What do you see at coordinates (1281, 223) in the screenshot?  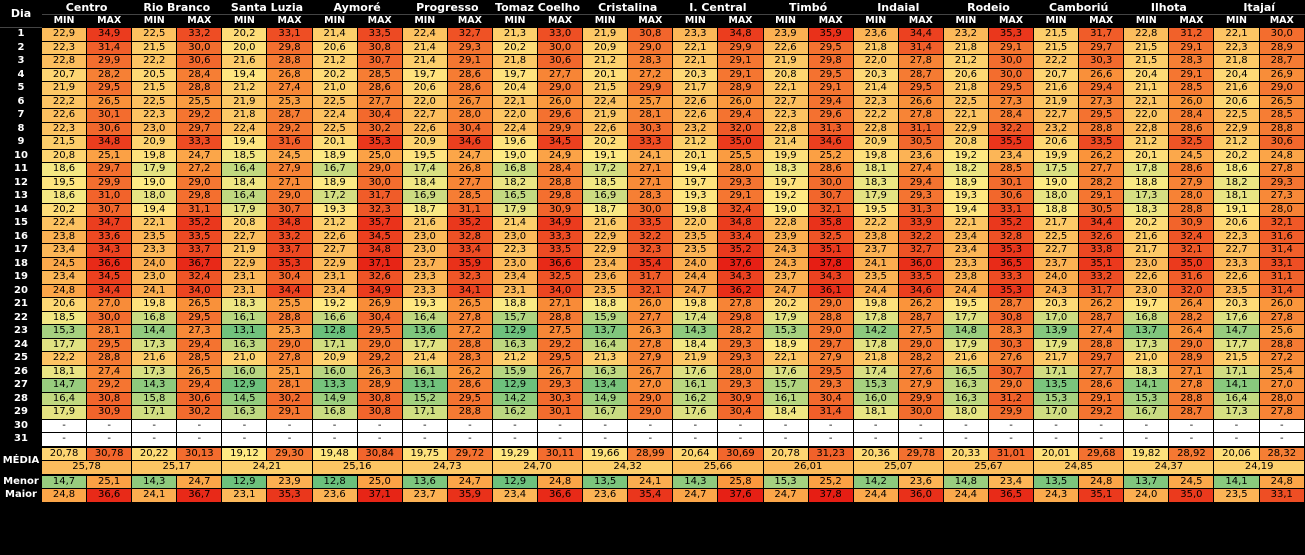 I see `max-cell: 32,1` at bounding box center [1281, 223].